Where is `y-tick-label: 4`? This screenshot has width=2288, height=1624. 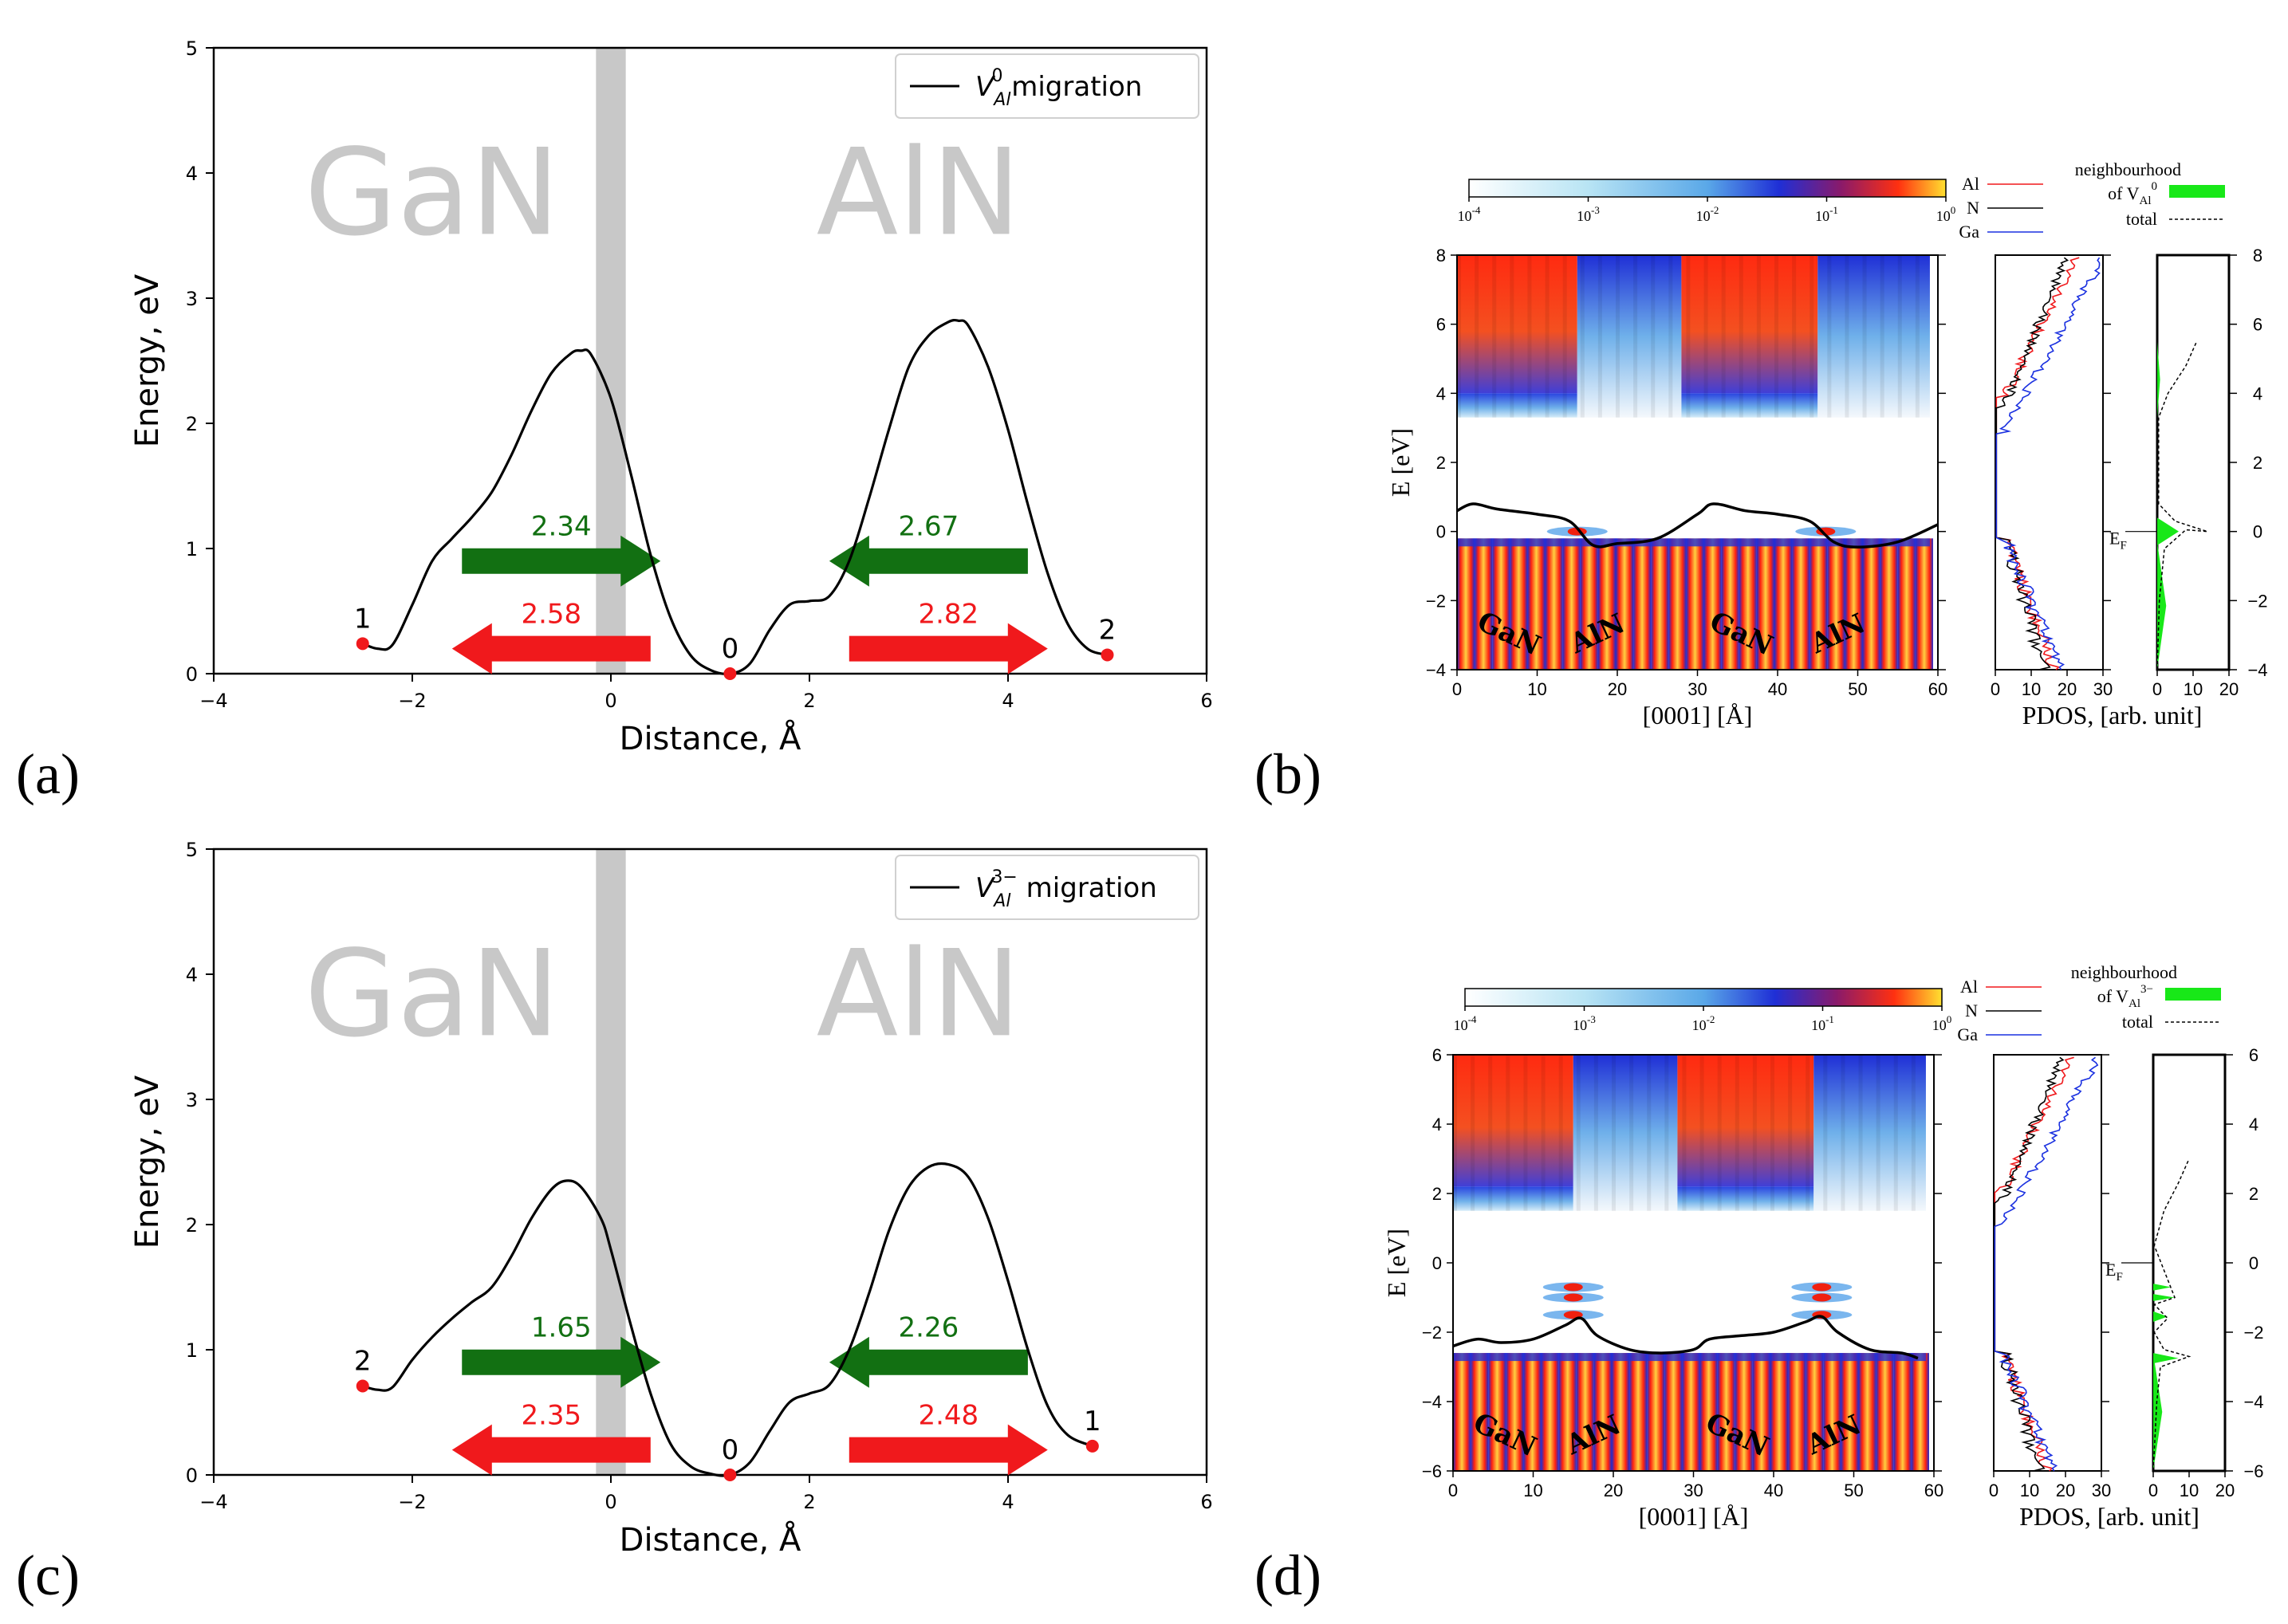
y-tick-label: 4 is located at coordinates (1441, 393).